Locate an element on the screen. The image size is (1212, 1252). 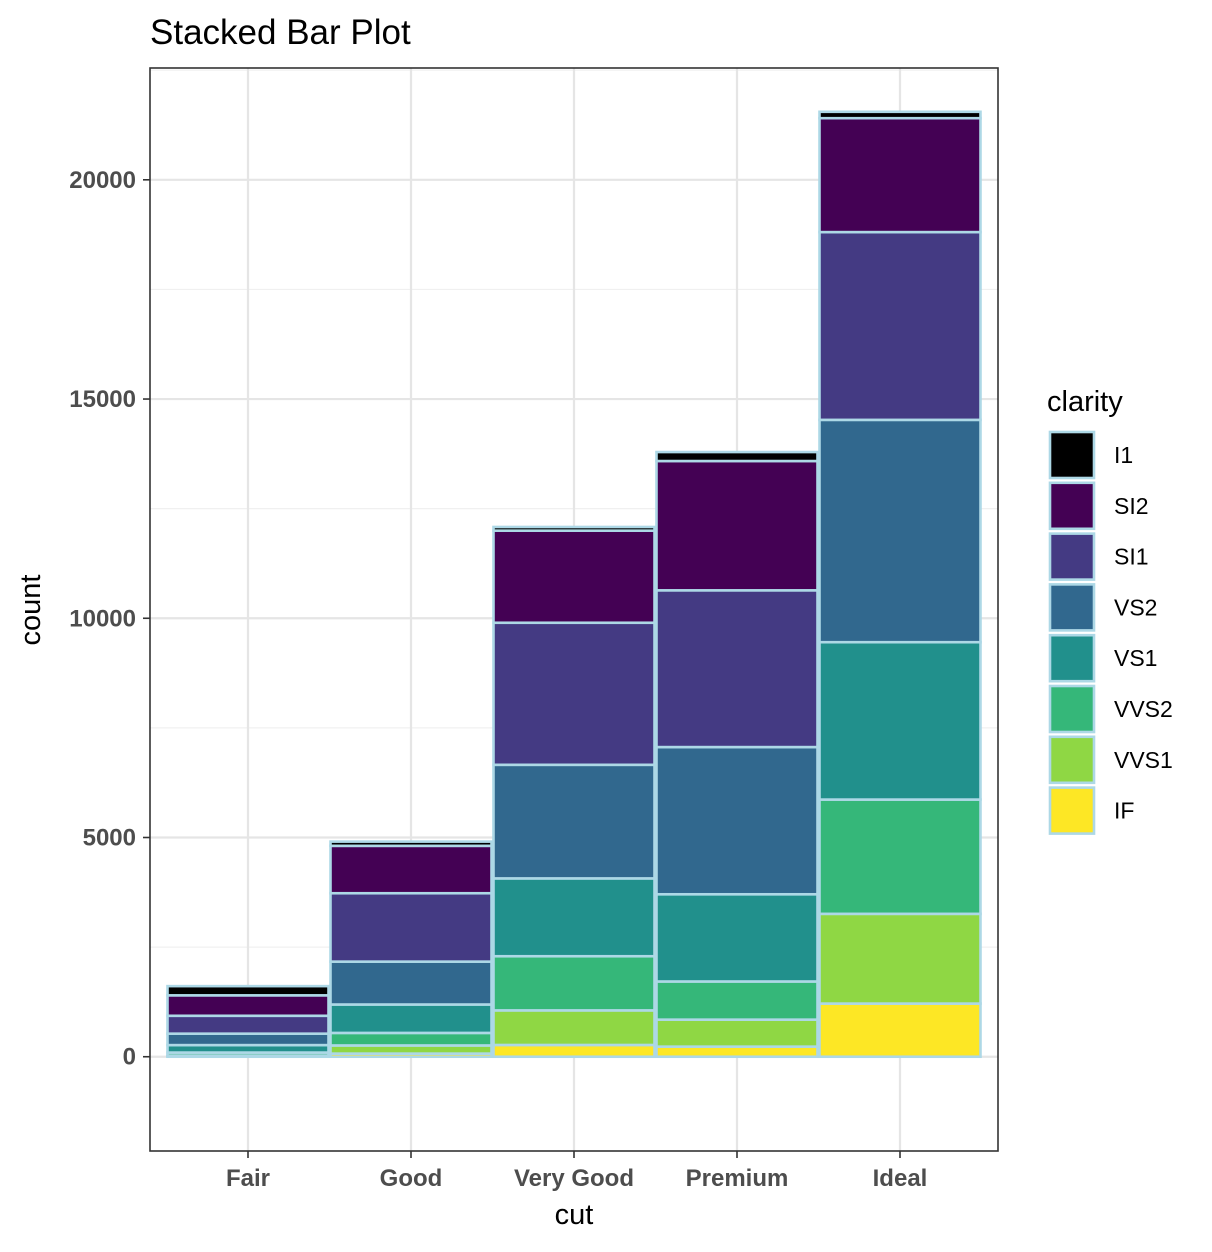
legend-label: I1 is located at coordinates (1123, 455).